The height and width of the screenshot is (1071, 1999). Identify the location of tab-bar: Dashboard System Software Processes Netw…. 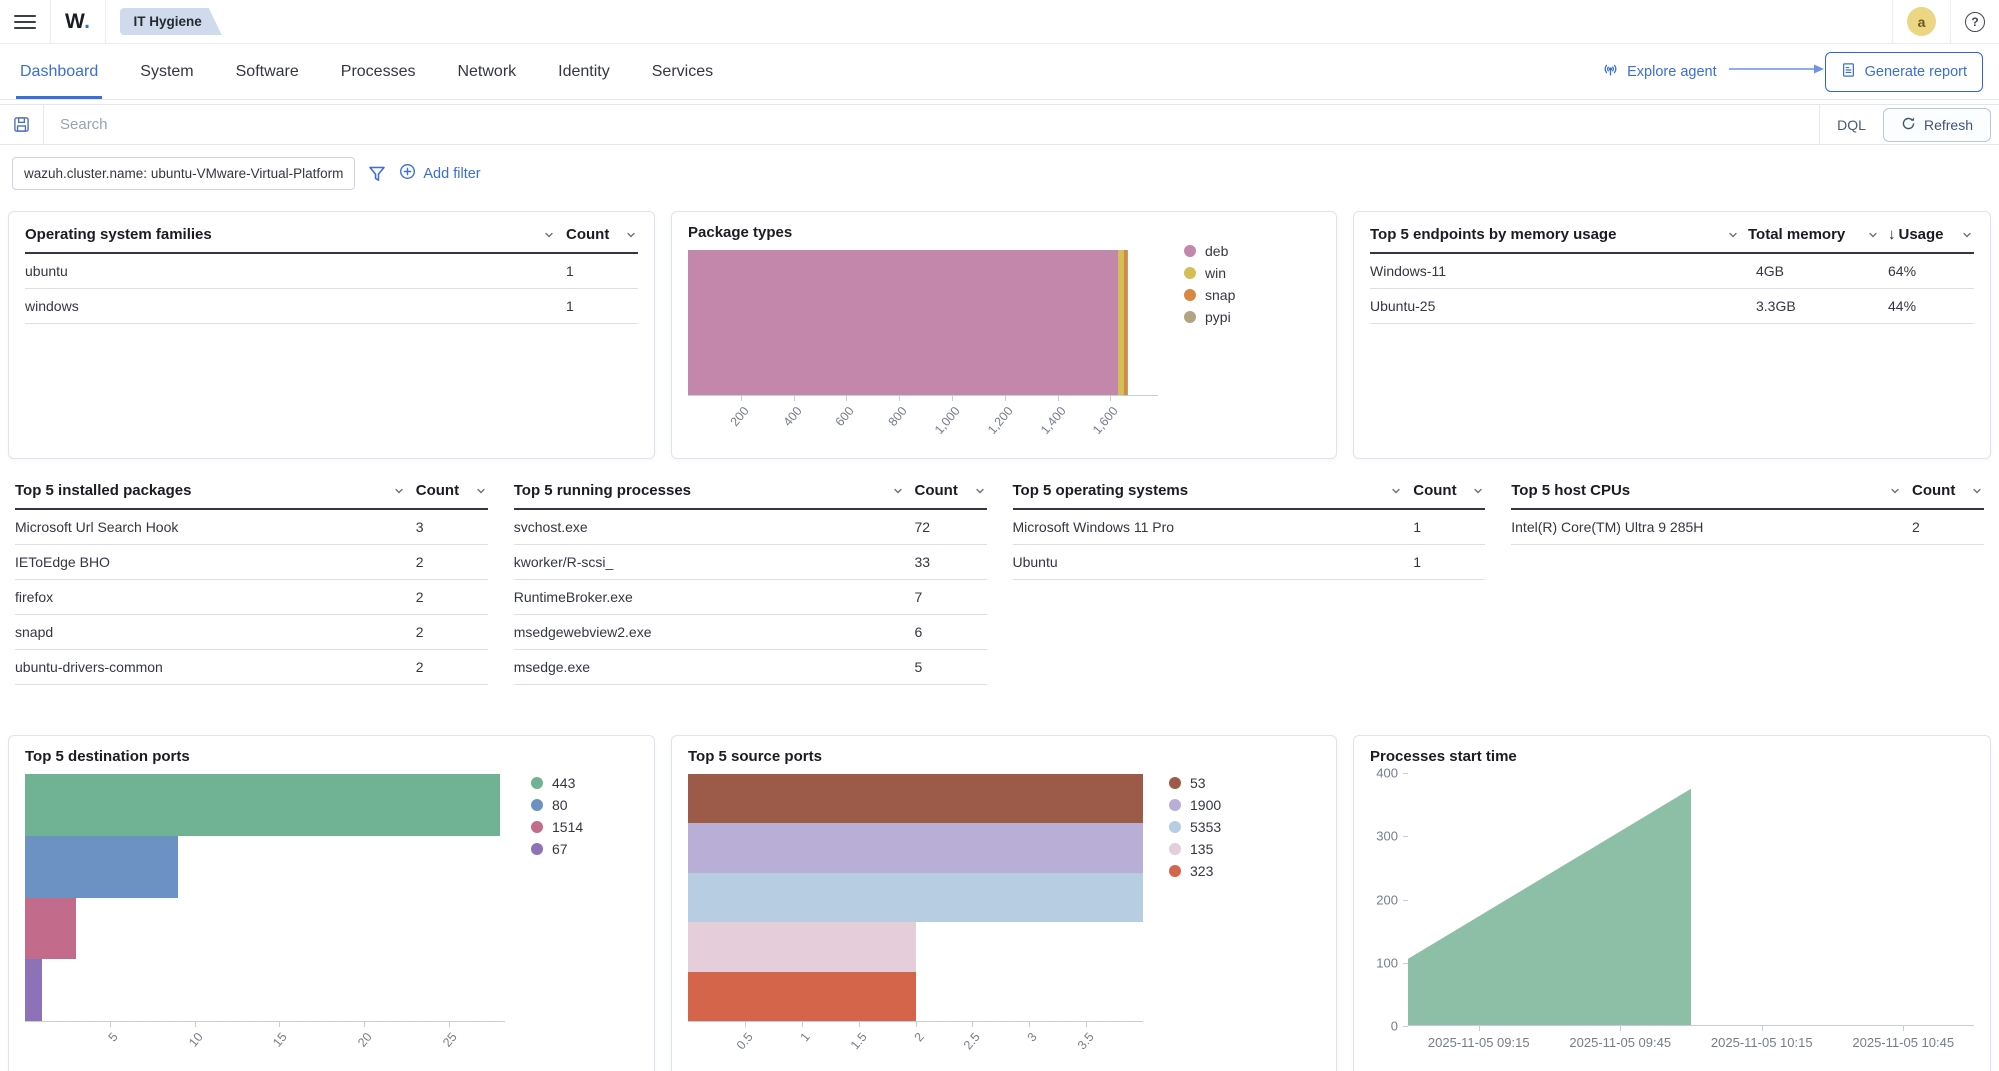
(999, 72).